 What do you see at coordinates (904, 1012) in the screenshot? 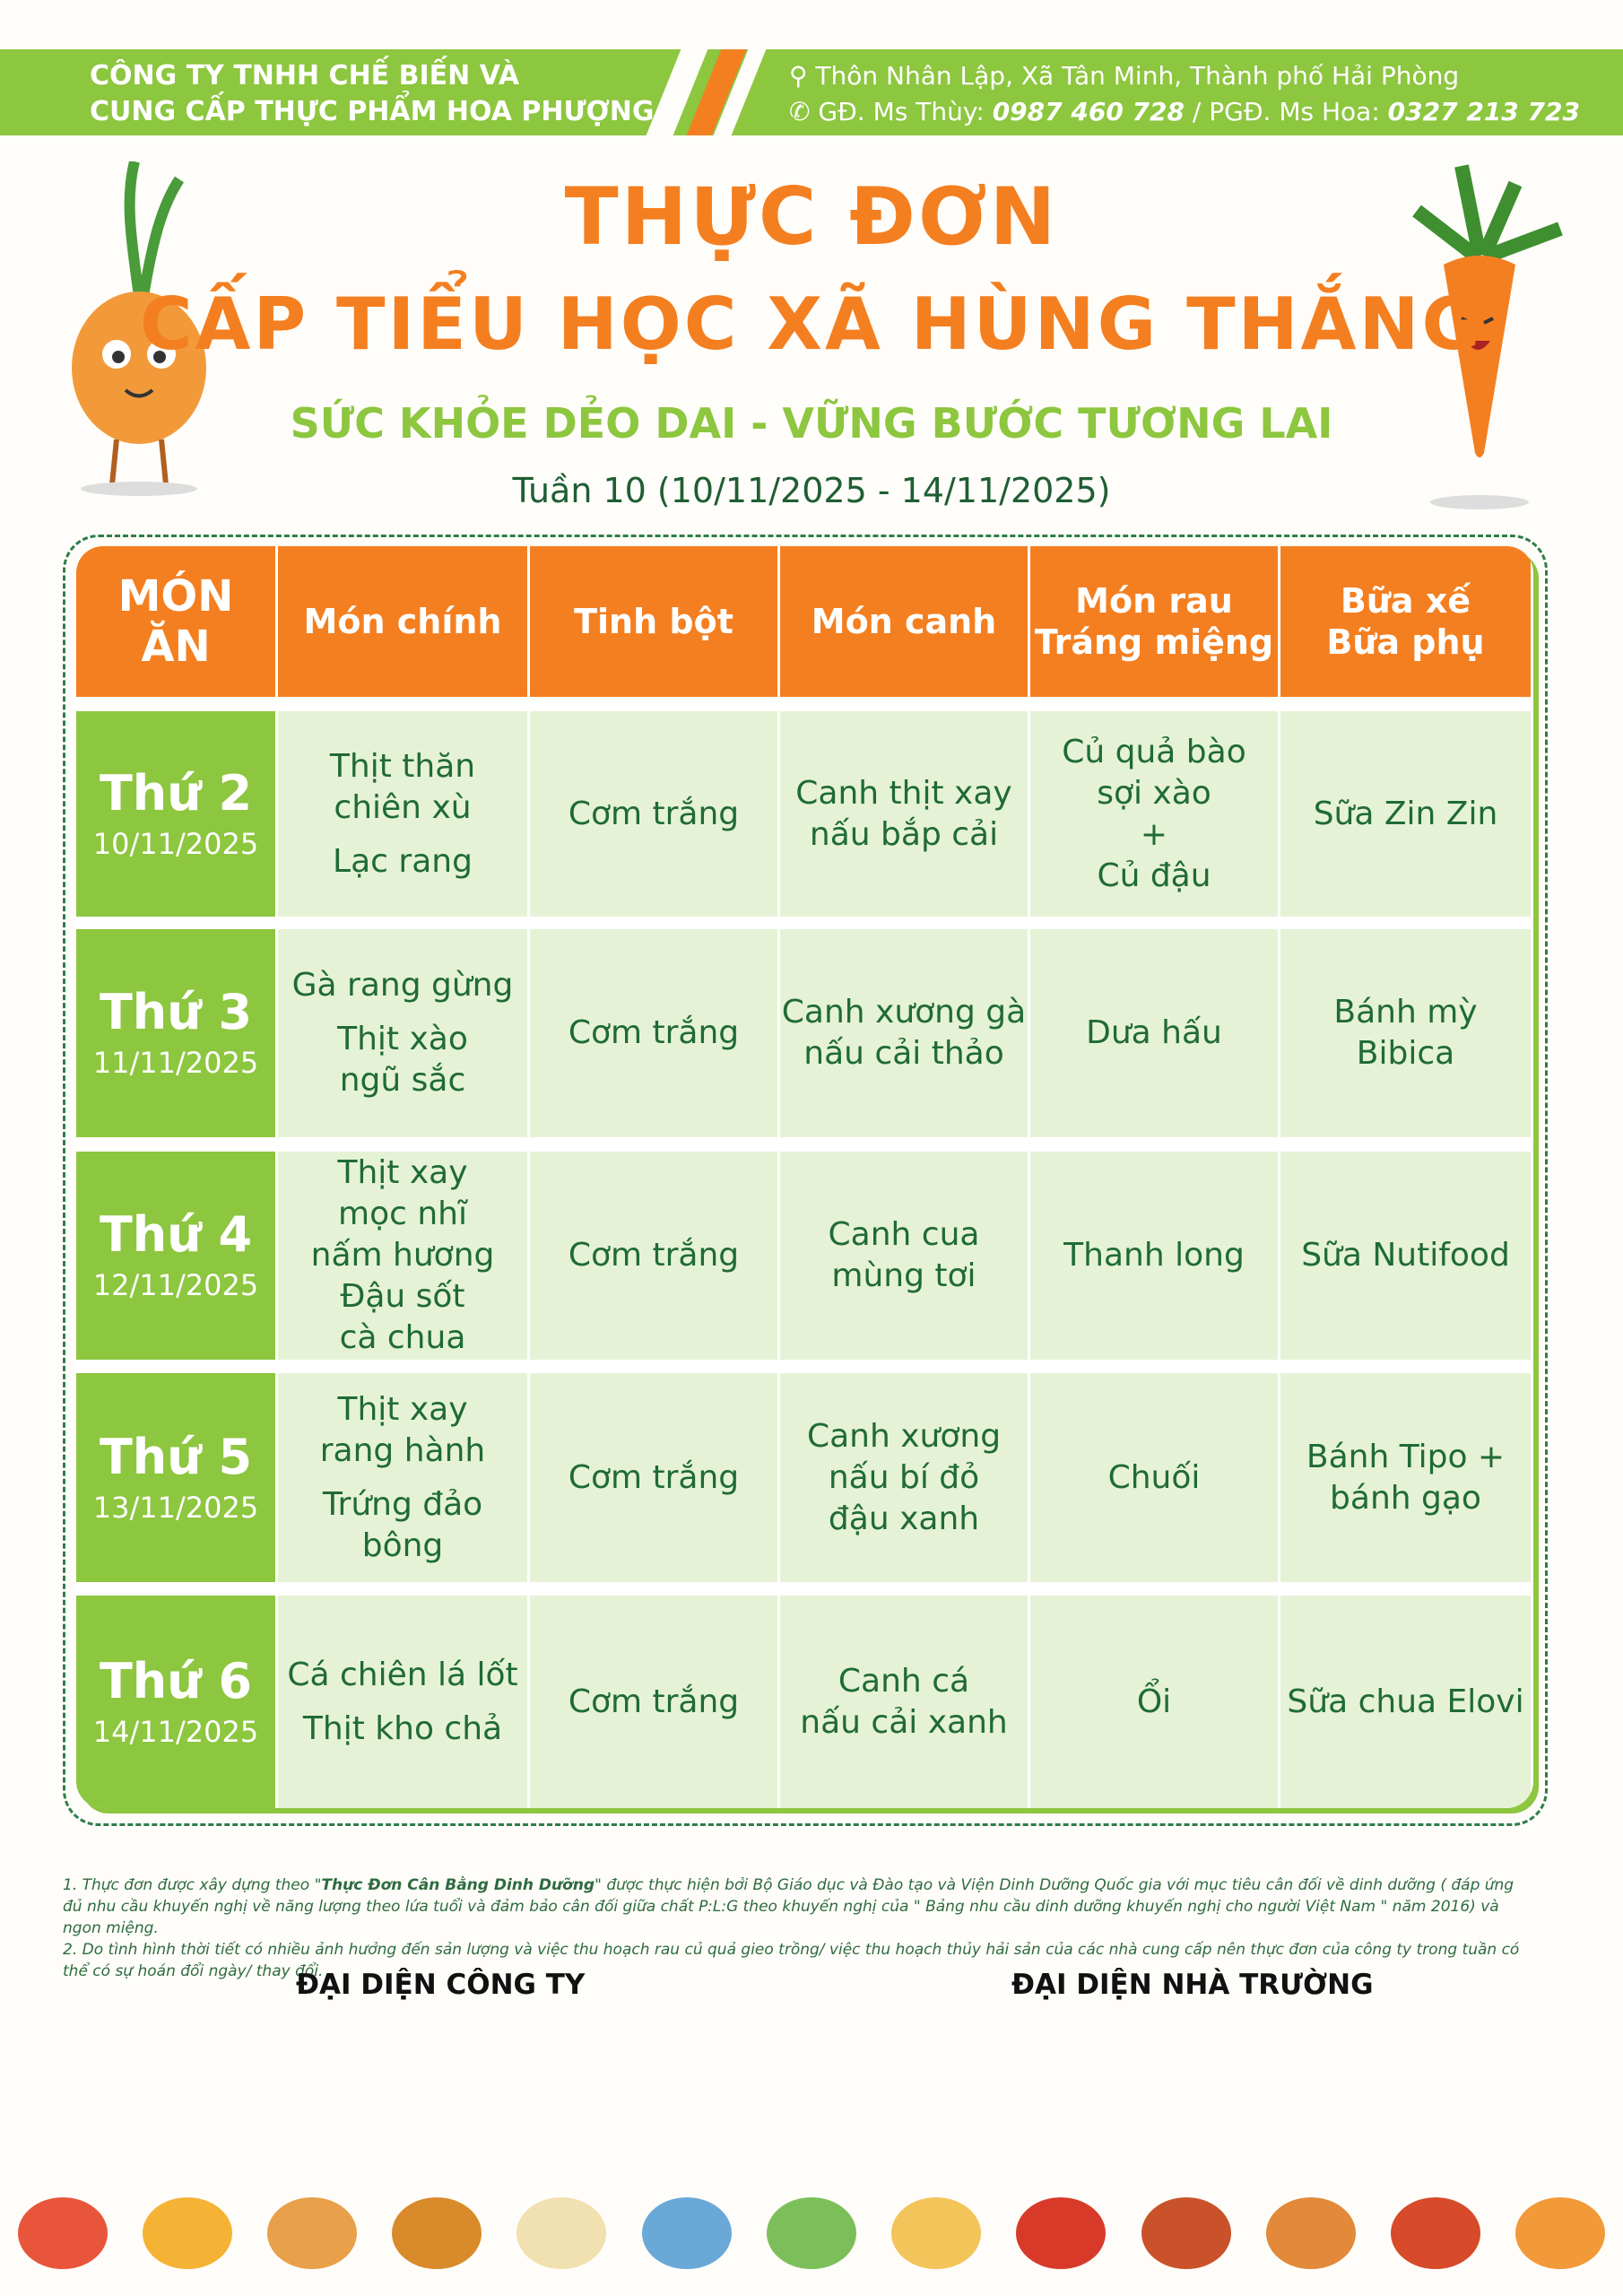
I see `cell-line: Canh xương gà` at bounding box center [904, 1012].